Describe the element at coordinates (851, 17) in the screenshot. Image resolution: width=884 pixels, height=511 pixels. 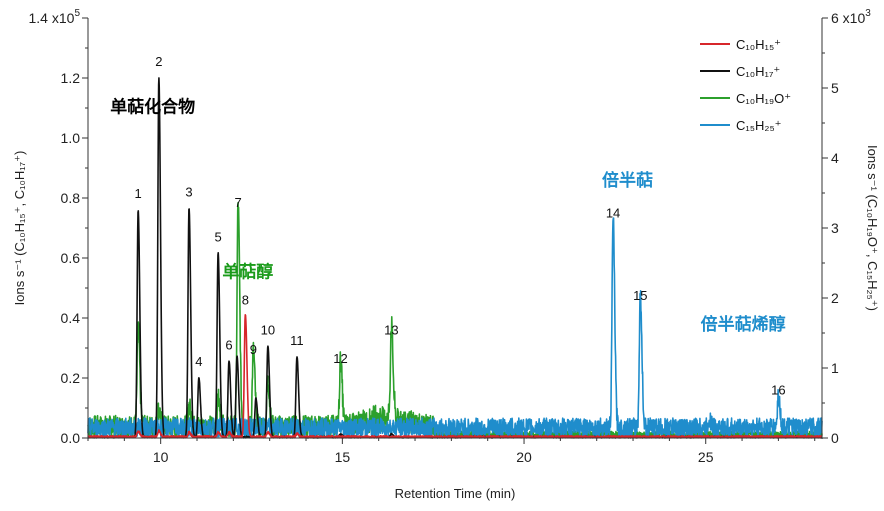
I see `yright-tick-label: 6 x10³` at that location.